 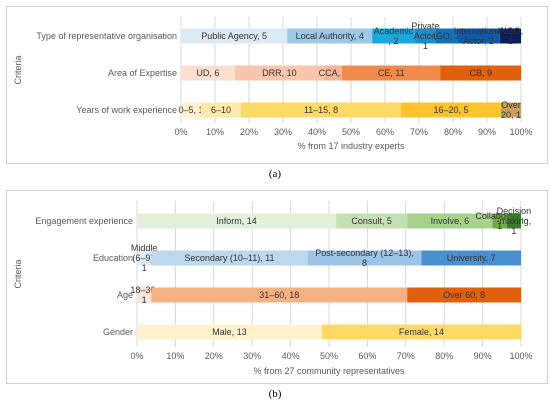 I want to click on chart-b-data-label: University, 7, so click(x=471, y=258).